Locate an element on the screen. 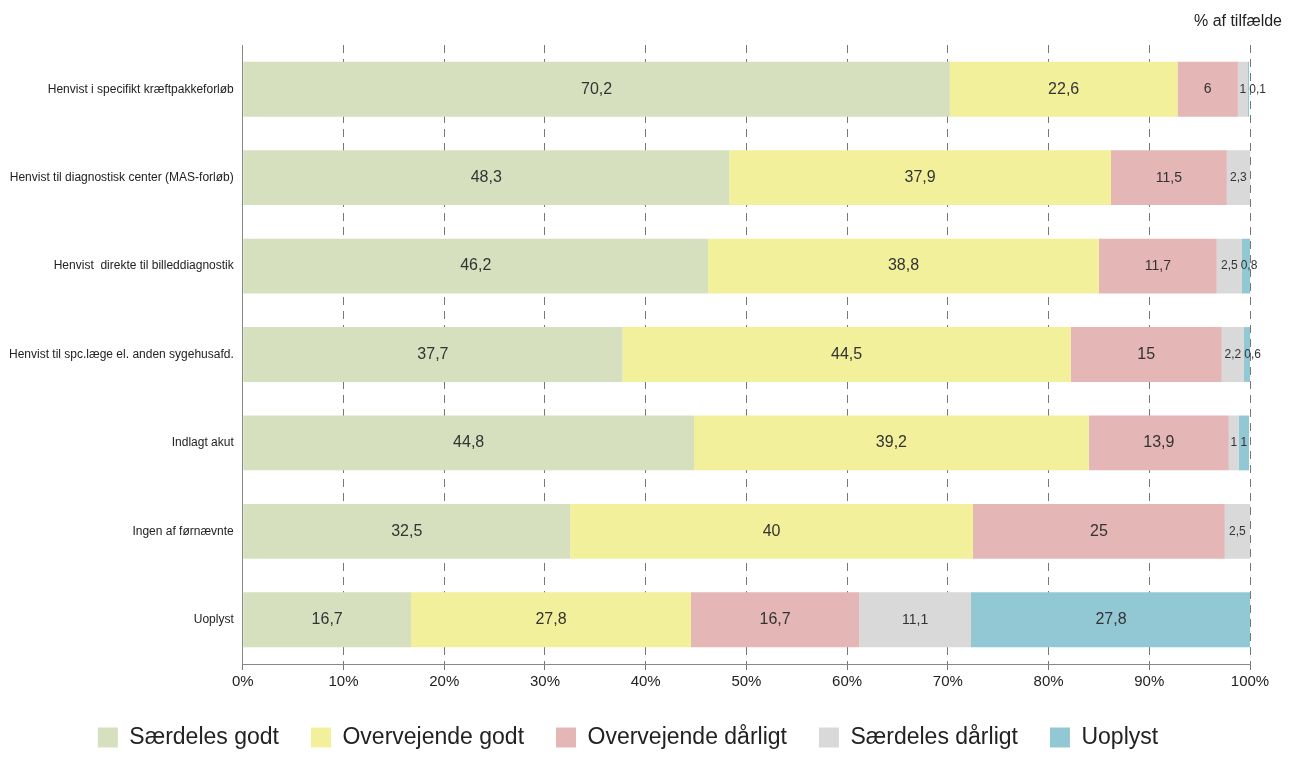 The width and height of the screenshot is (1290, 763). data-label: 37,7 is located at coordinates (433, 353).